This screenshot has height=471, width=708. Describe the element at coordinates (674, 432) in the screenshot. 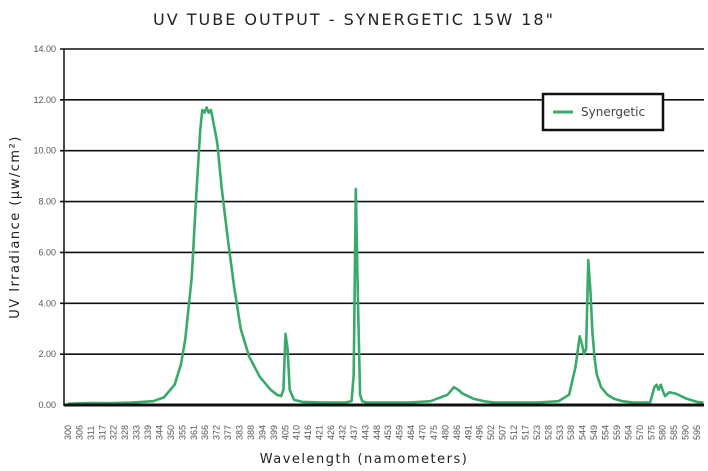

I see `x-tick-label: 585` at that location.